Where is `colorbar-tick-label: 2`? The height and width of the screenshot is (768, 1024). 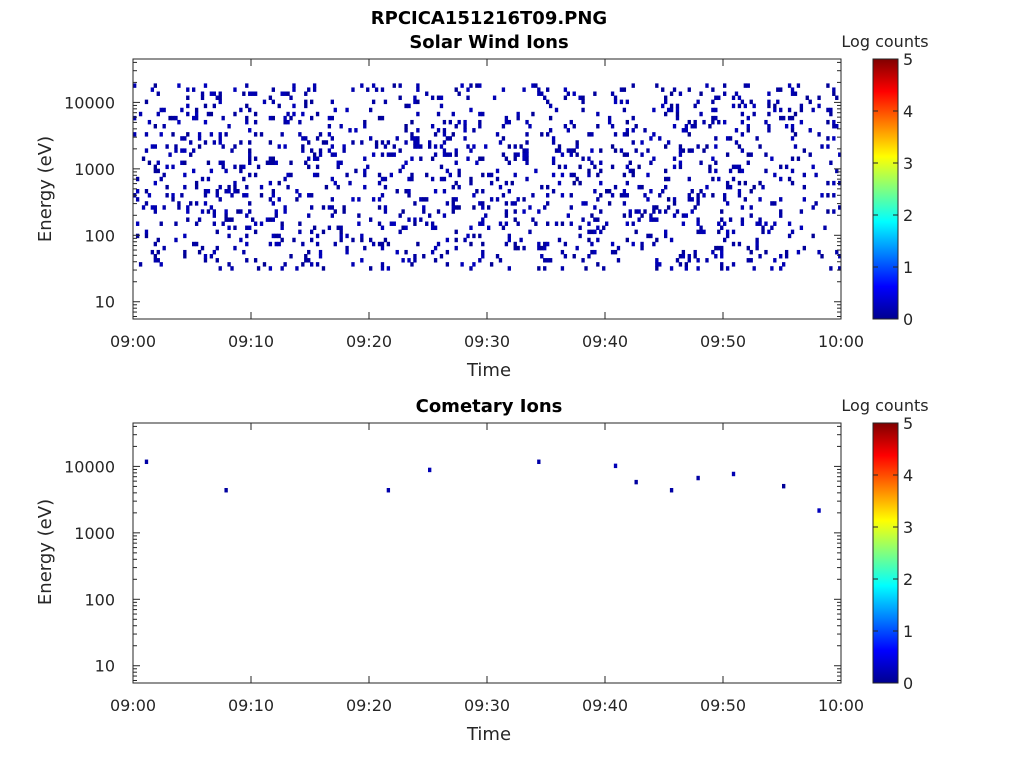
colorbar-tick-label: 2 is located at coordinates (908, 215).